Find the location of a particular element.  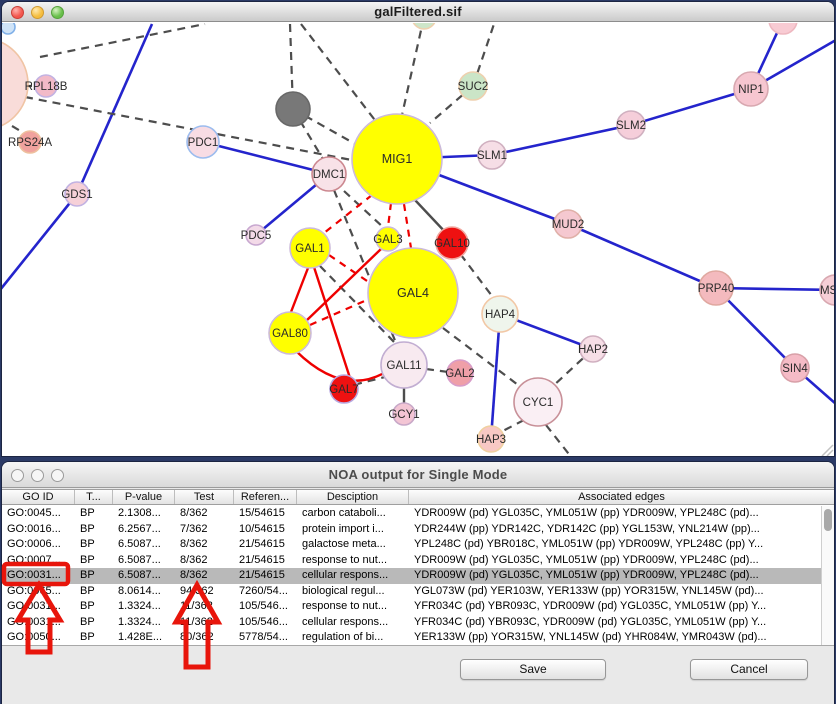

resize-grip is located at coordinates (827, 450).